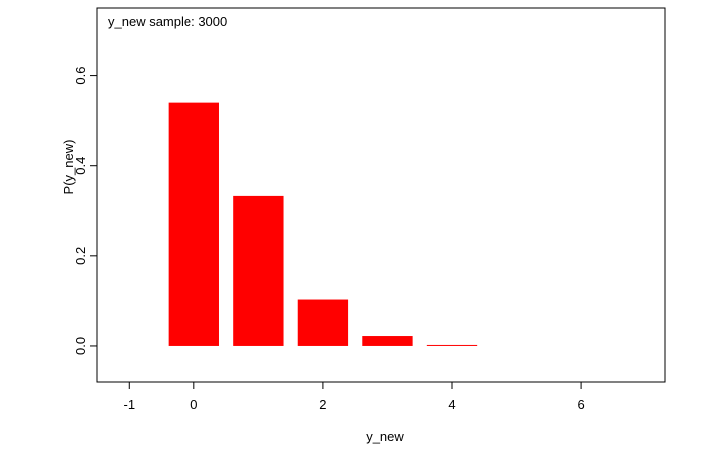 Image resolution: width=703 pixels, height=471 pixels. Describe the element at coordinates (385, 436) in the screenshot. I see `x-axis-label: y_new` at that location.